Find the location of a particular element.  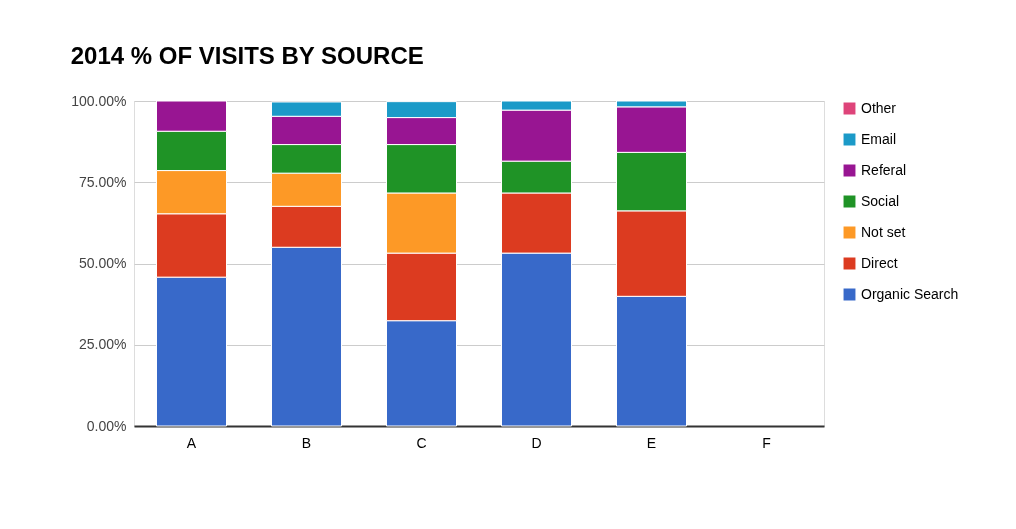

x-tick-label: B is located at coordinates (306, 442).